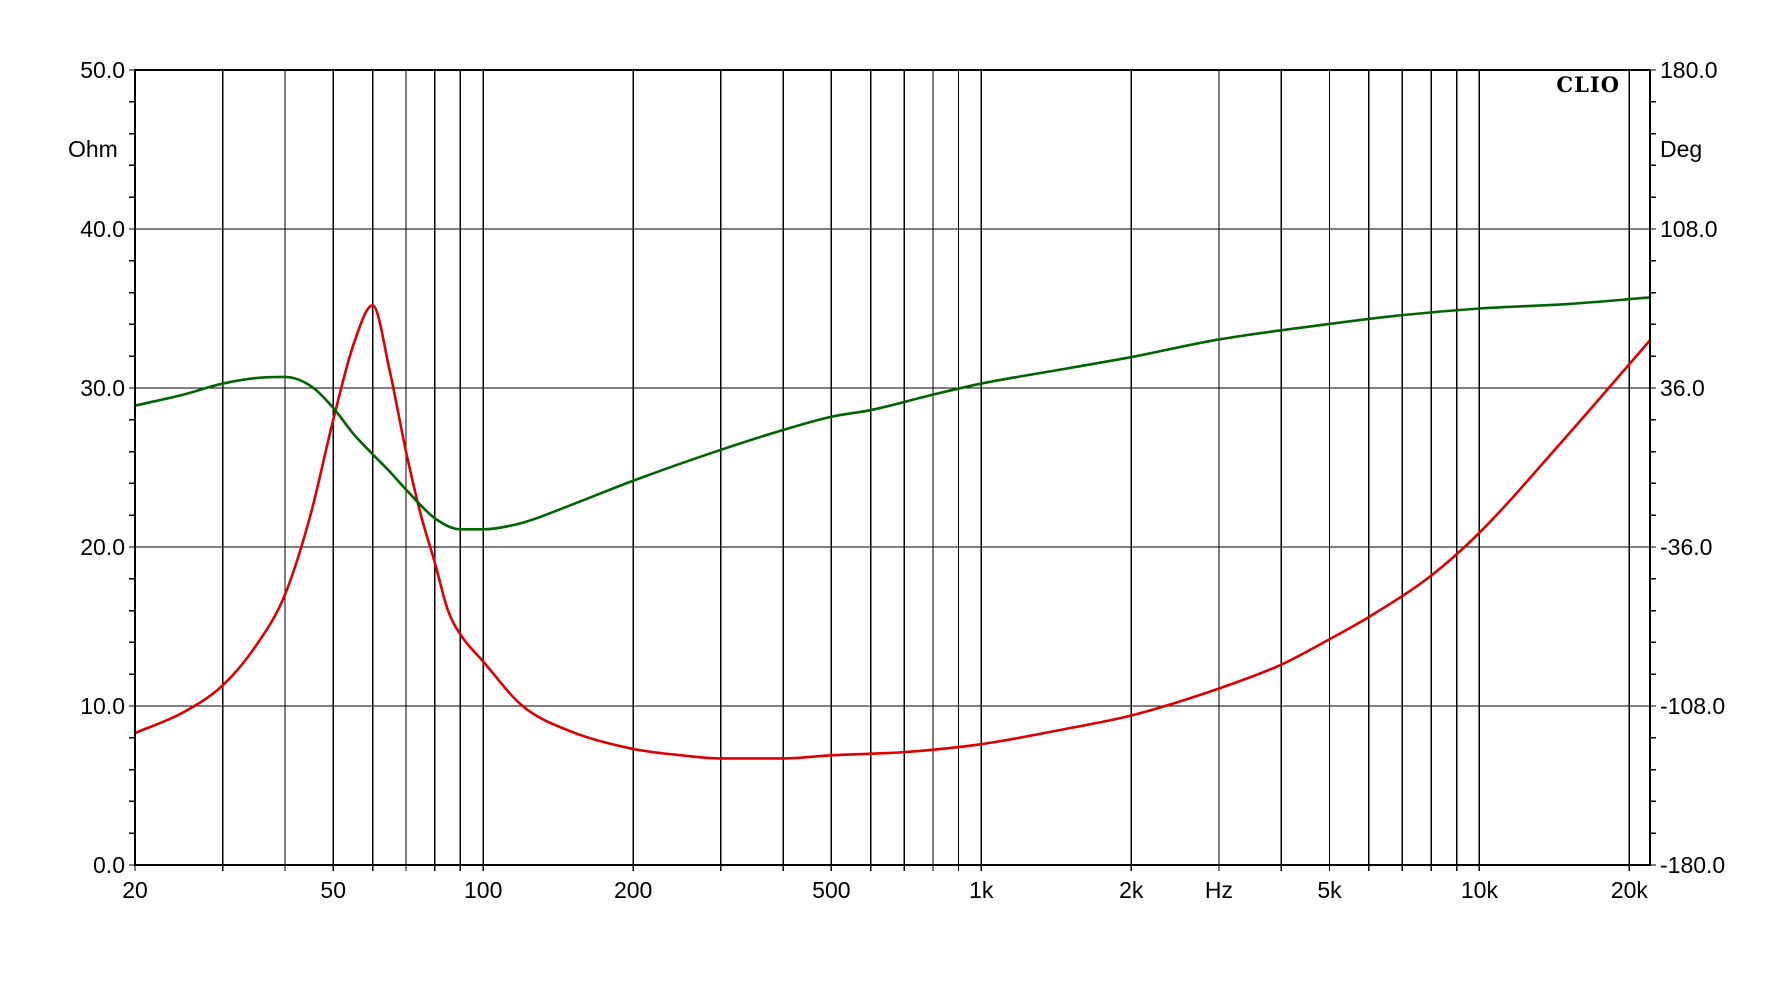 This screenshot has width=1772, height=1001. Describe the element at coordinates (102, 706) in the screenshot. I see `left-tick-label: 10.0` at that location.